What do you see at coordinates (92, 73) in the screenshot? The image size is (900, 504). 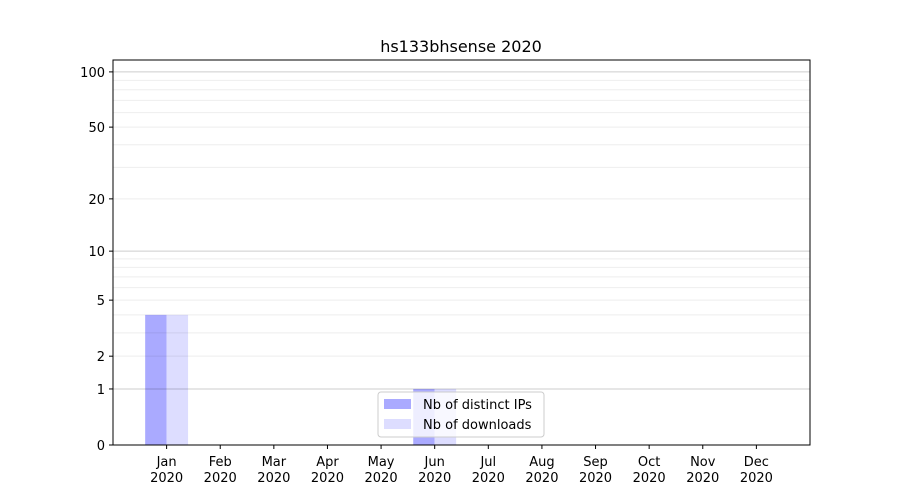 I see `y-tick-label: 100` at bounding box center [92, 73].